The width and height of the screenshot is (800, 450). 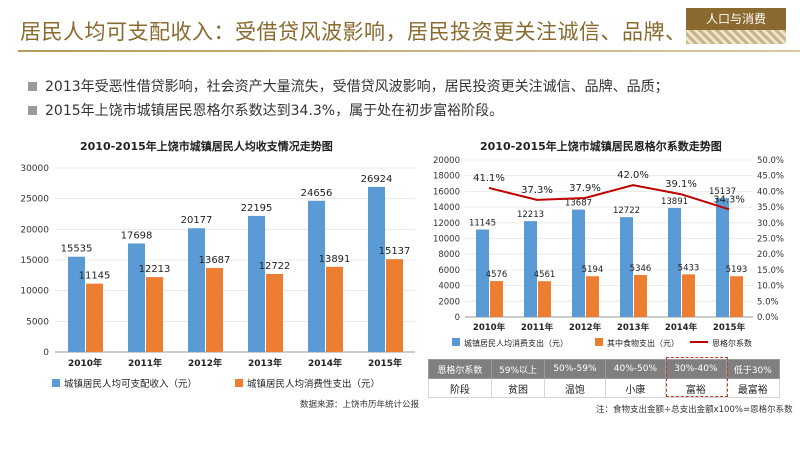 I want to click on legend-label: 城镇居民人均可支配收入（元）, so click(x=130, y=384).